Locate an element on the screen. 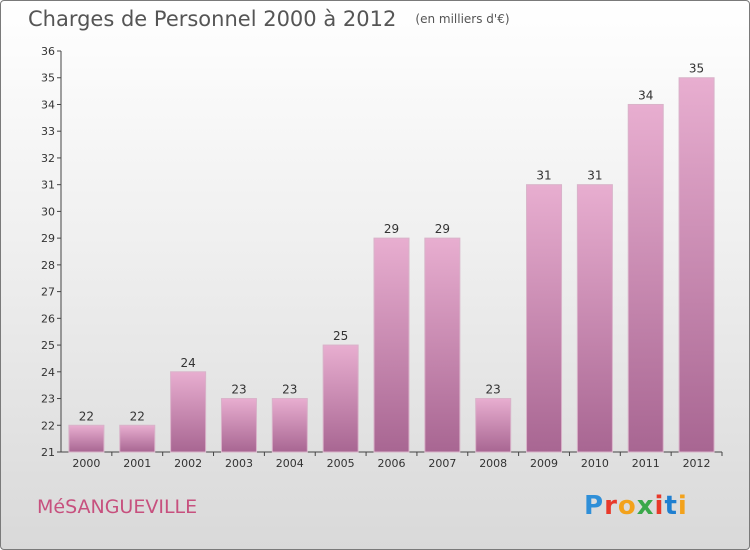 Image resolution: width=750 pixels, height=550 pixels. data-label: 24 is located at coordinates (187, 363).